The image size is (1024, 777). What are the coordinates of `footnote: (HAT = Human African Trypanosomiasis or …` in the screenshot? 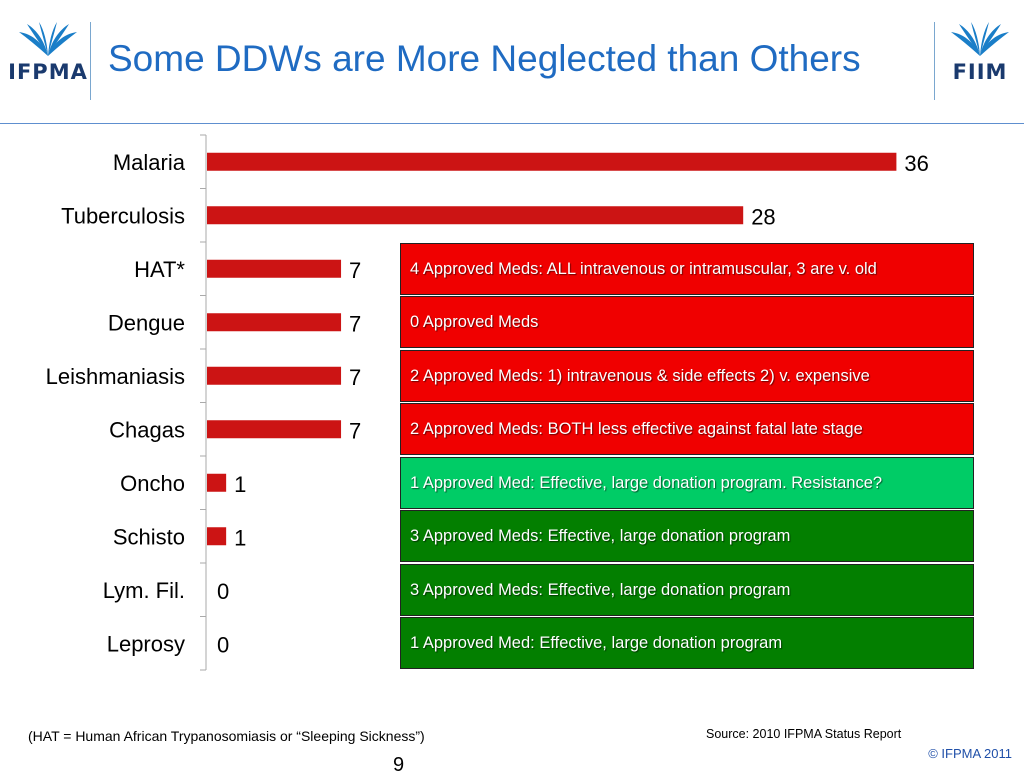 It's located at (226, 736).